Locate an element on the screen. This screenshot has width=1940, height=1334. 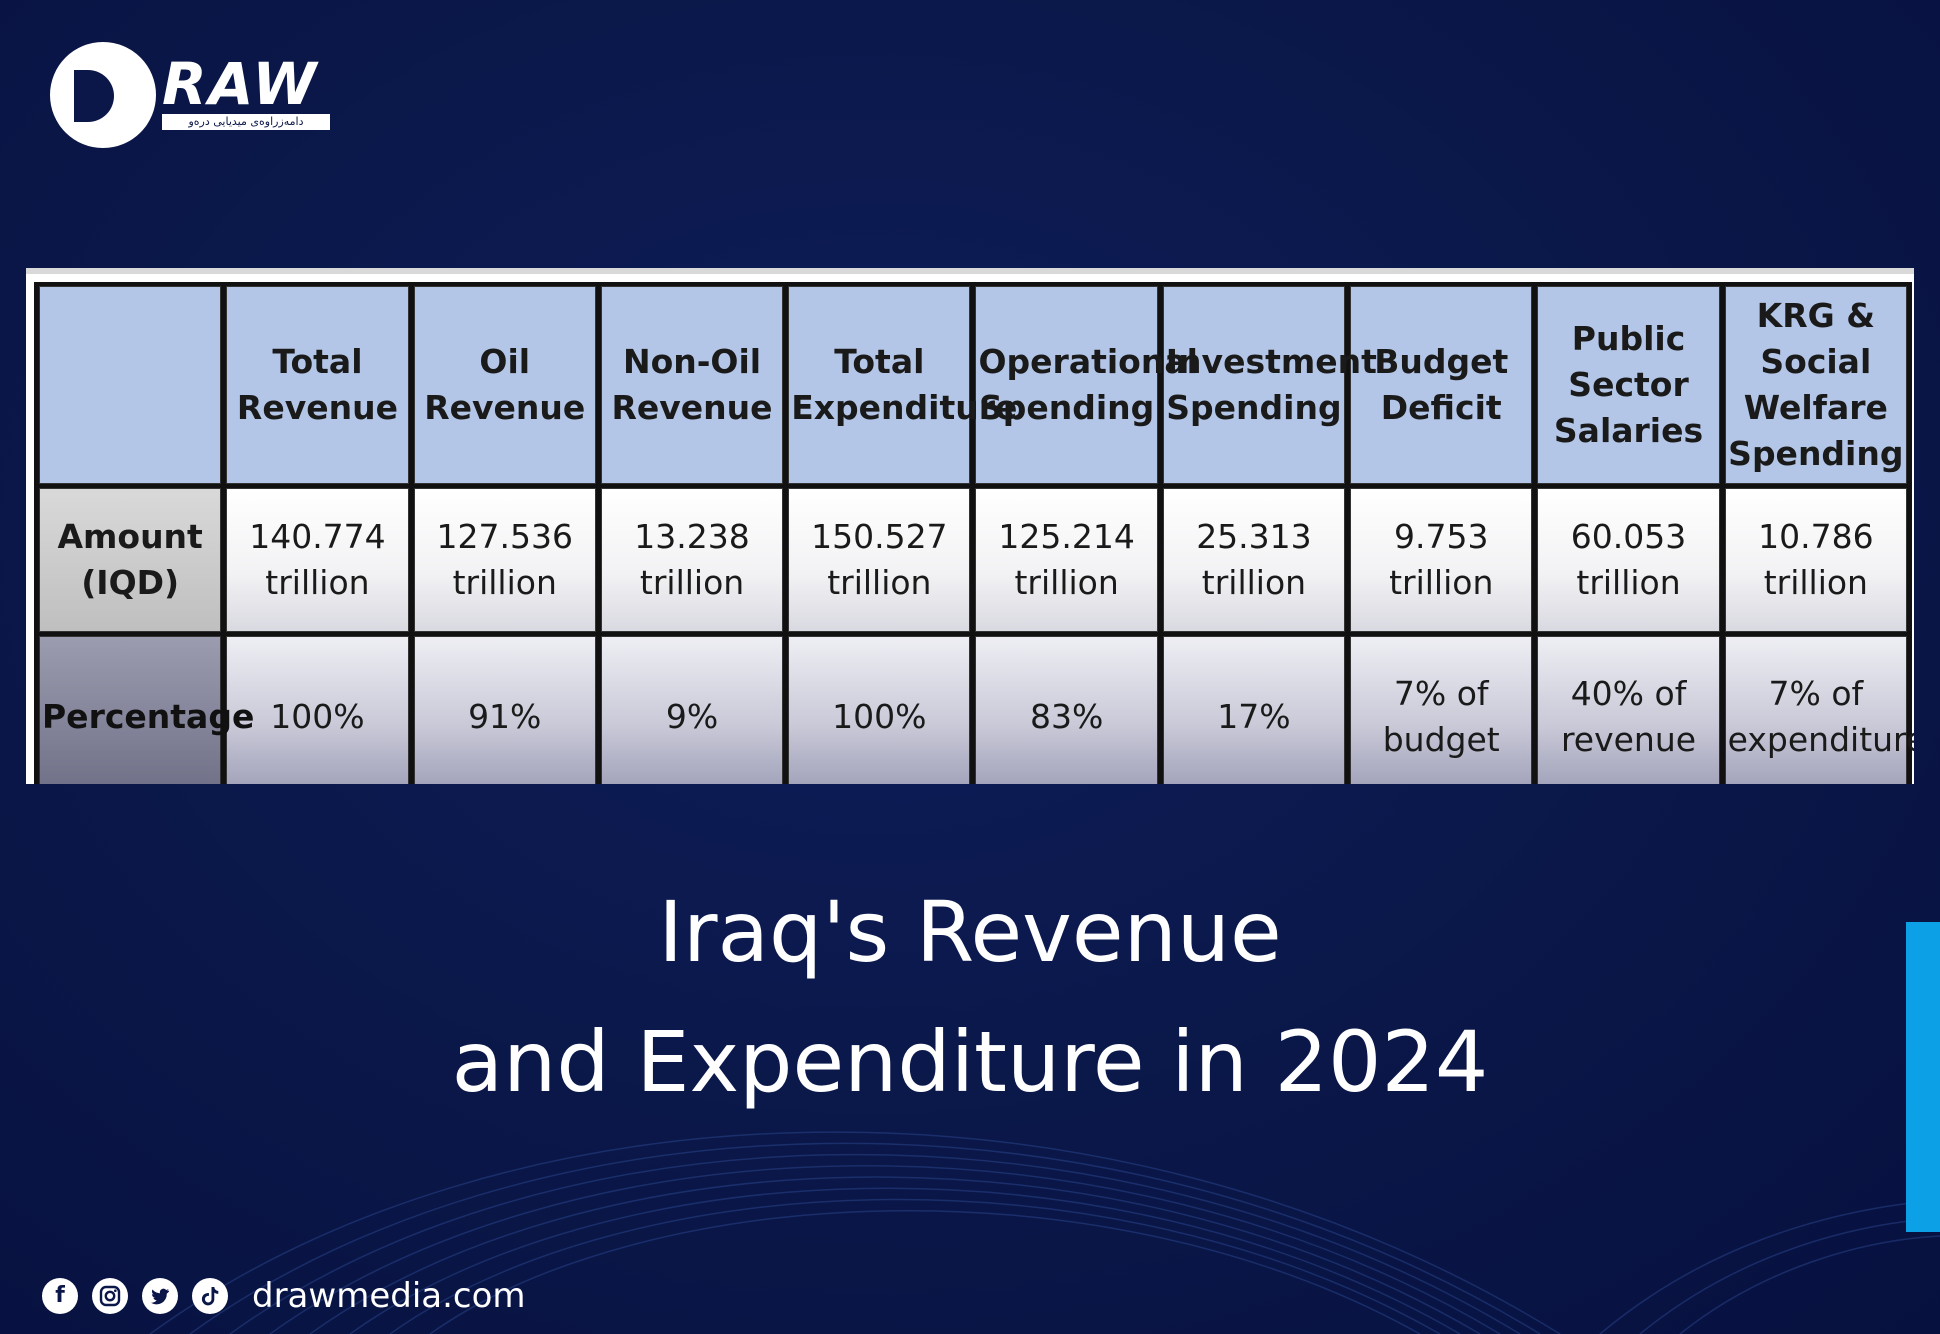
table-cell: 9% is located at coordinates (692, 710).